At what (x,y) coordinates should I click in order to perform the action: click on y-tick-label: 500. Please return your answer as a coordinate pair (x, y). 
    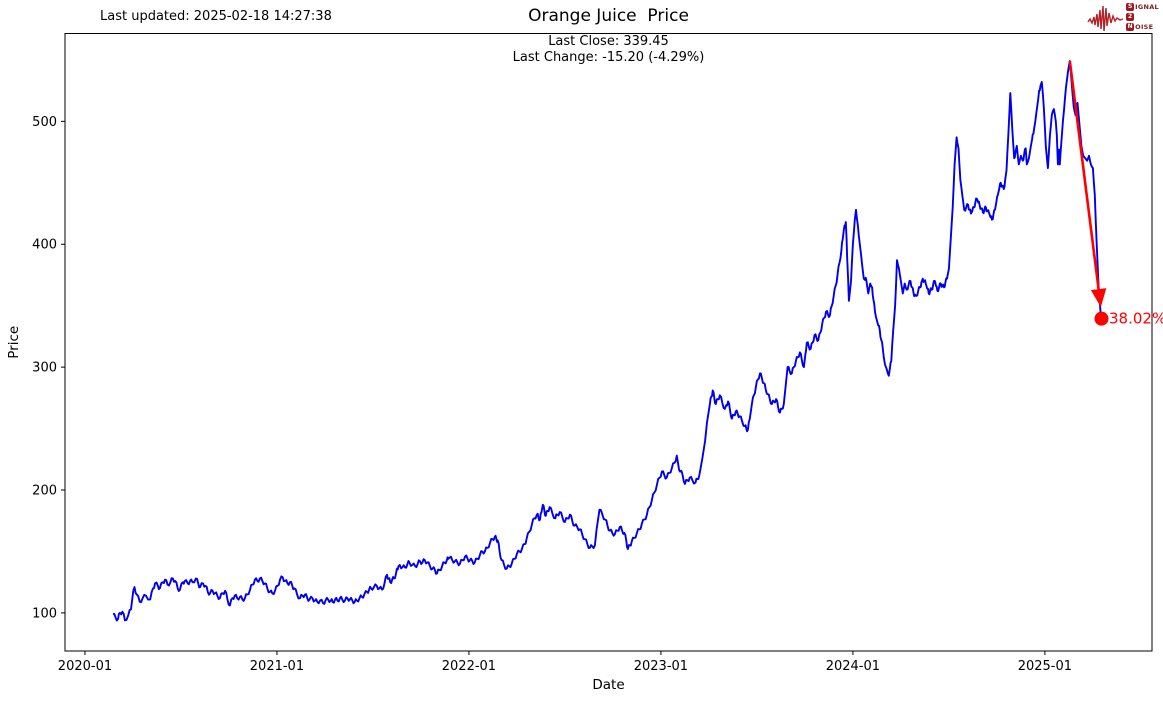
    Looking at the image, I should click on (44, 122).